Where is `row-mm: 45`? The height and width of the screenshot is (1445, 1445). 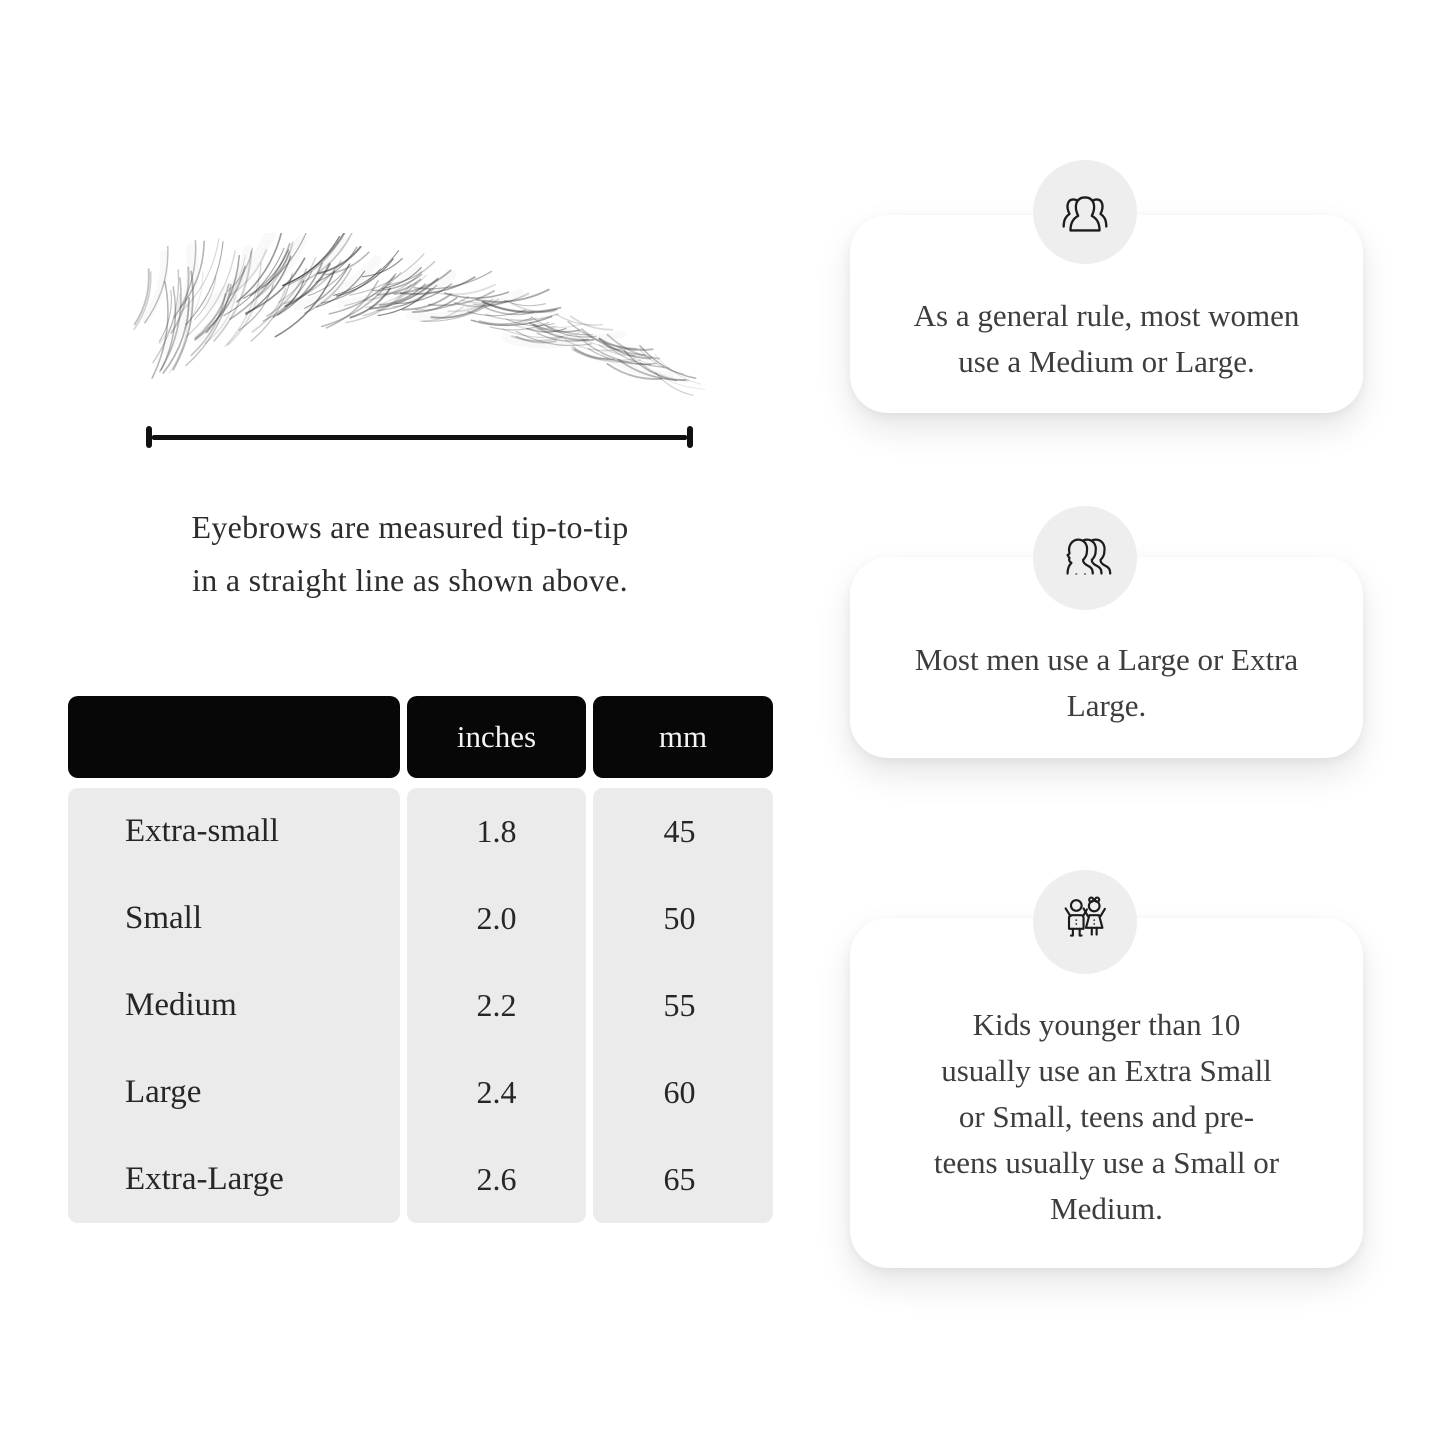
row-mm: 45 is located at coordinates (679, 831).